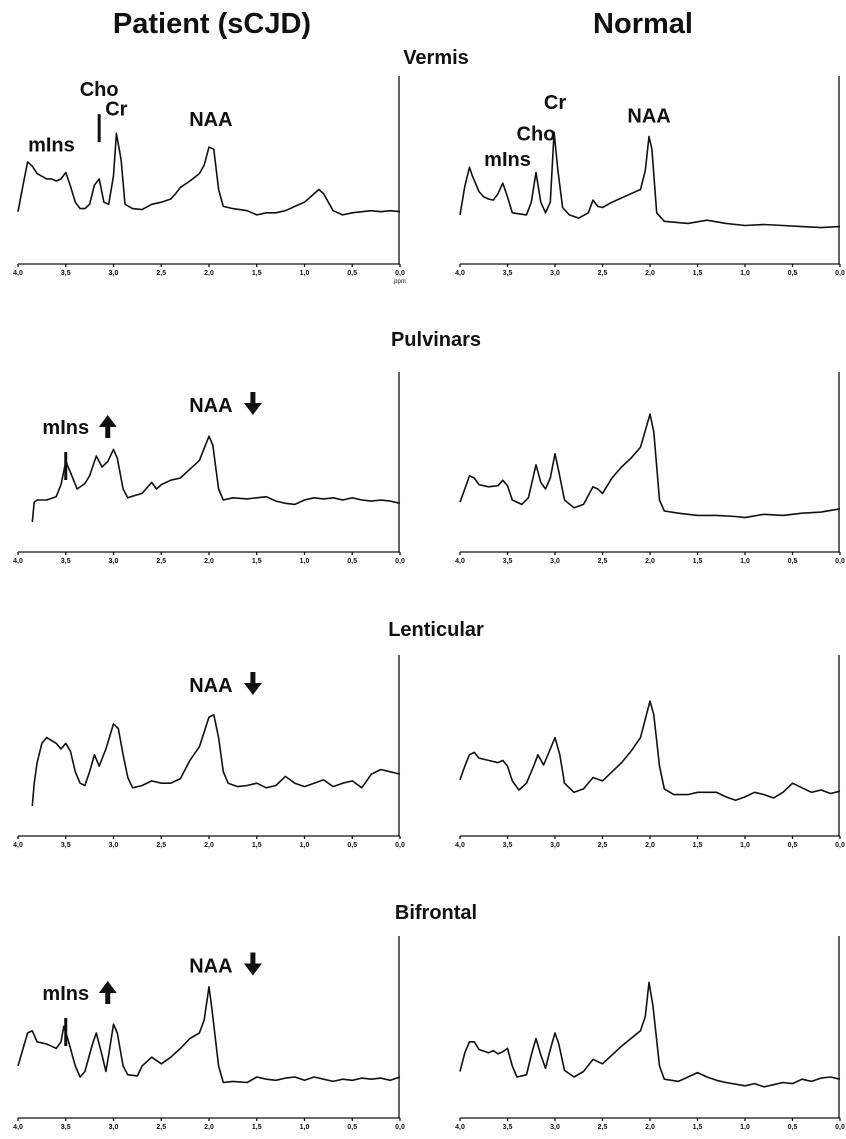  Describe the element at coordinates (436, 58) in the screenshot. I see `region-label-vermis: Vermis` at that location.